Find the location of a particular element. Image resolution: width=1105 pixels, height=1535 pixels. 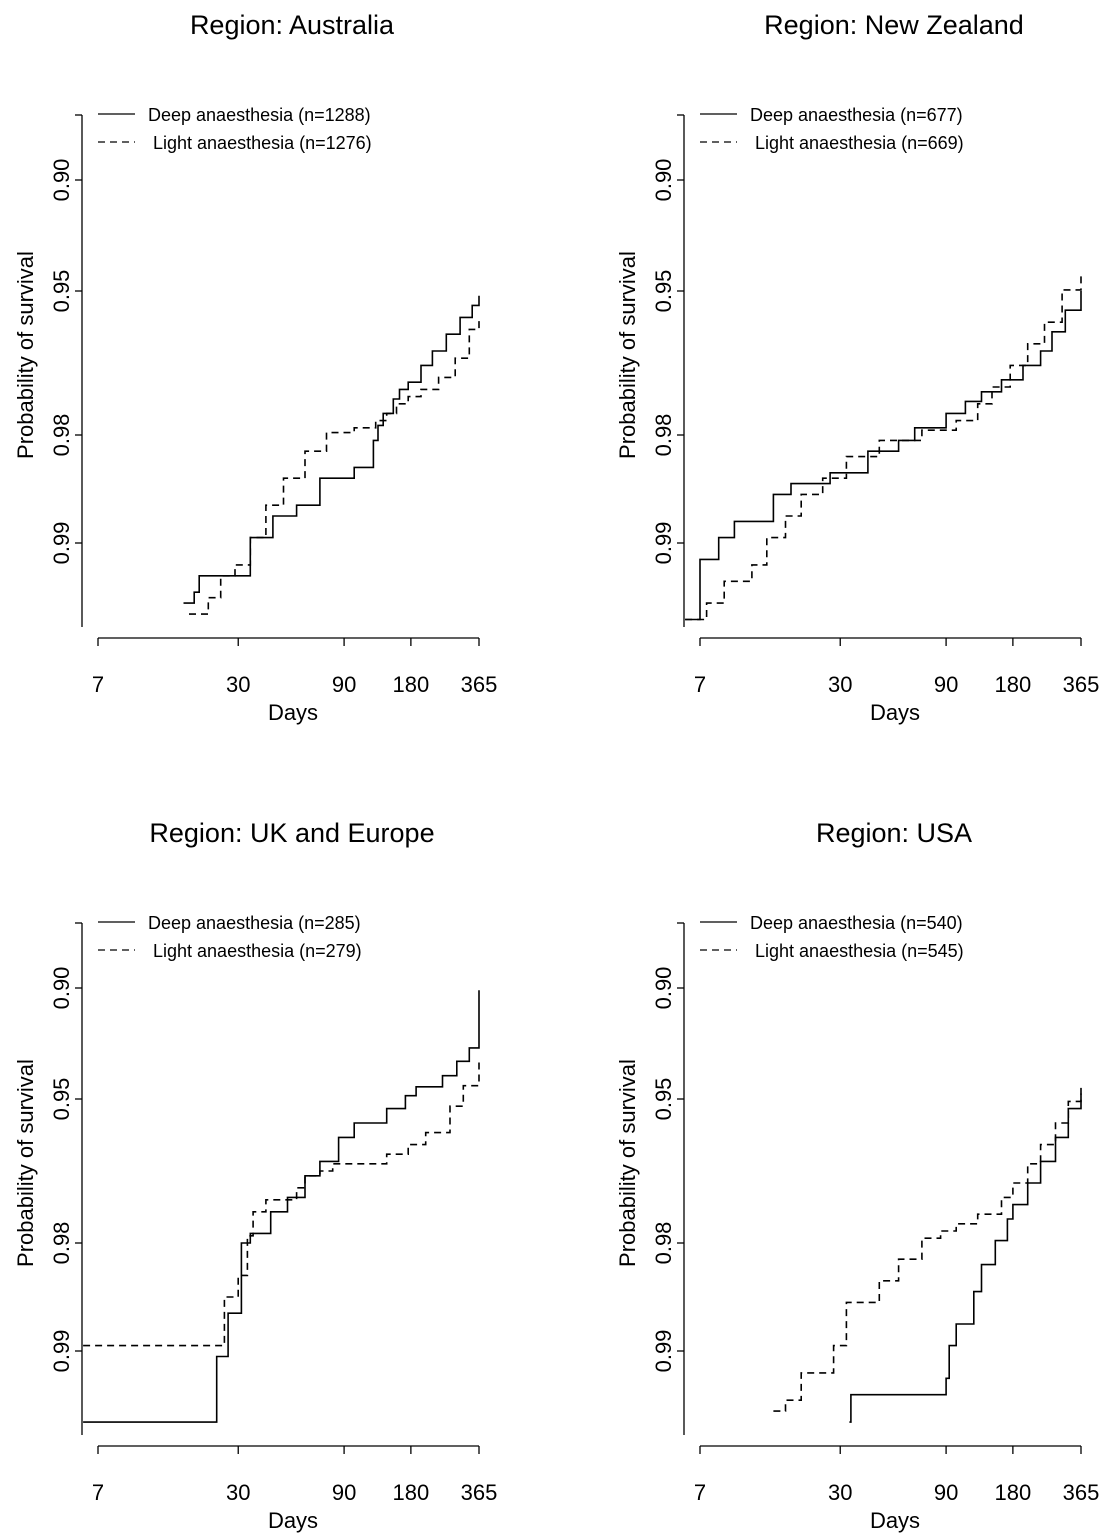

panel-title: Region: UK and Europe is located at coordinates (291, 833).